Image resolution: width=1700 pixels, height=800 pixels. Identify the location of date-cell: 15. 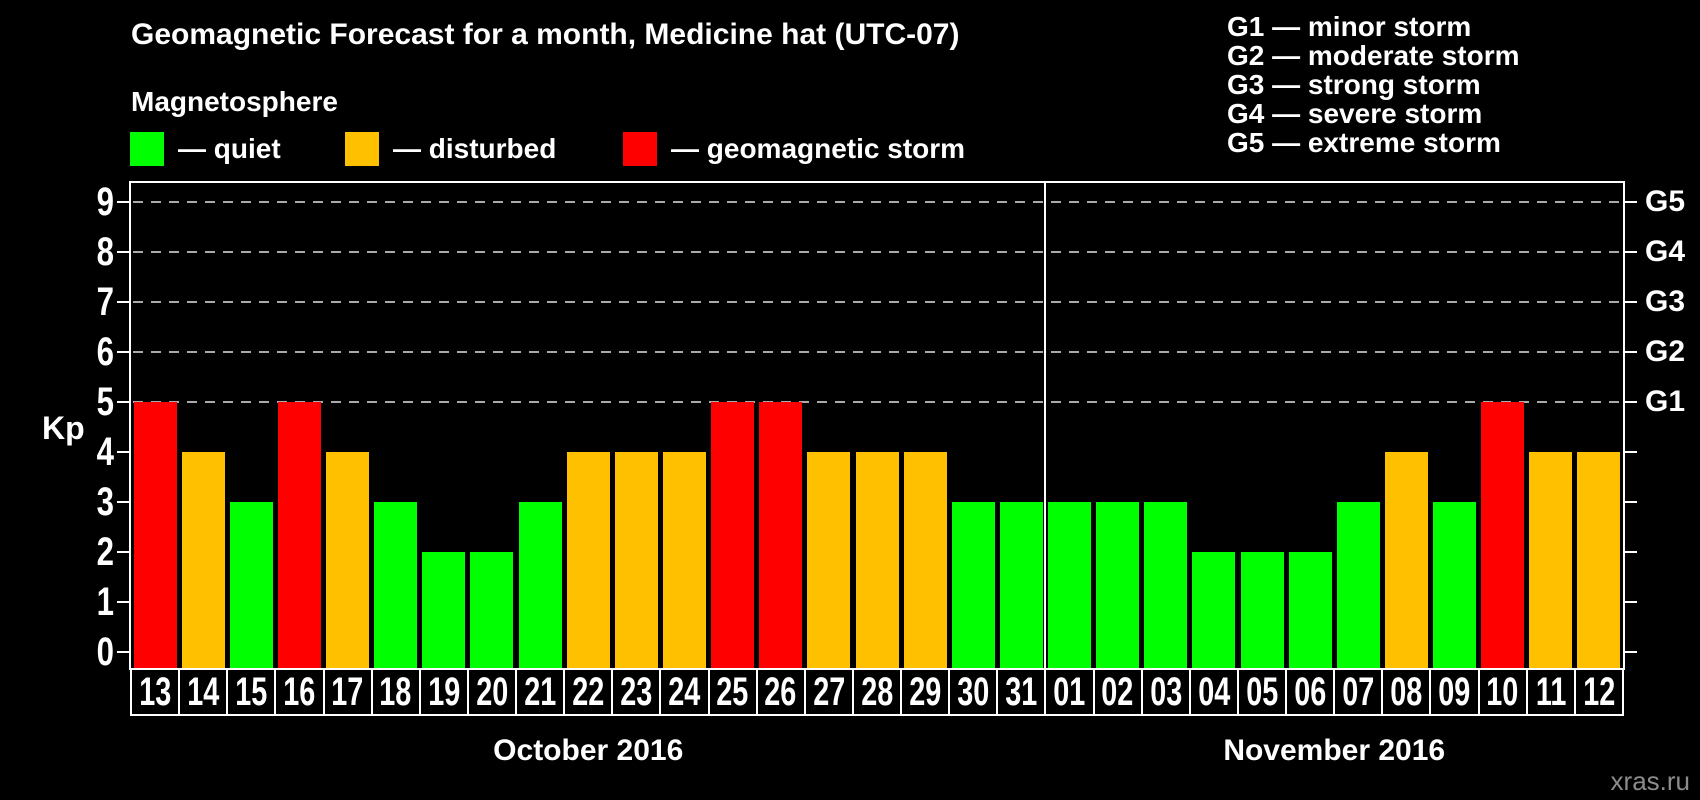
(251, 692).